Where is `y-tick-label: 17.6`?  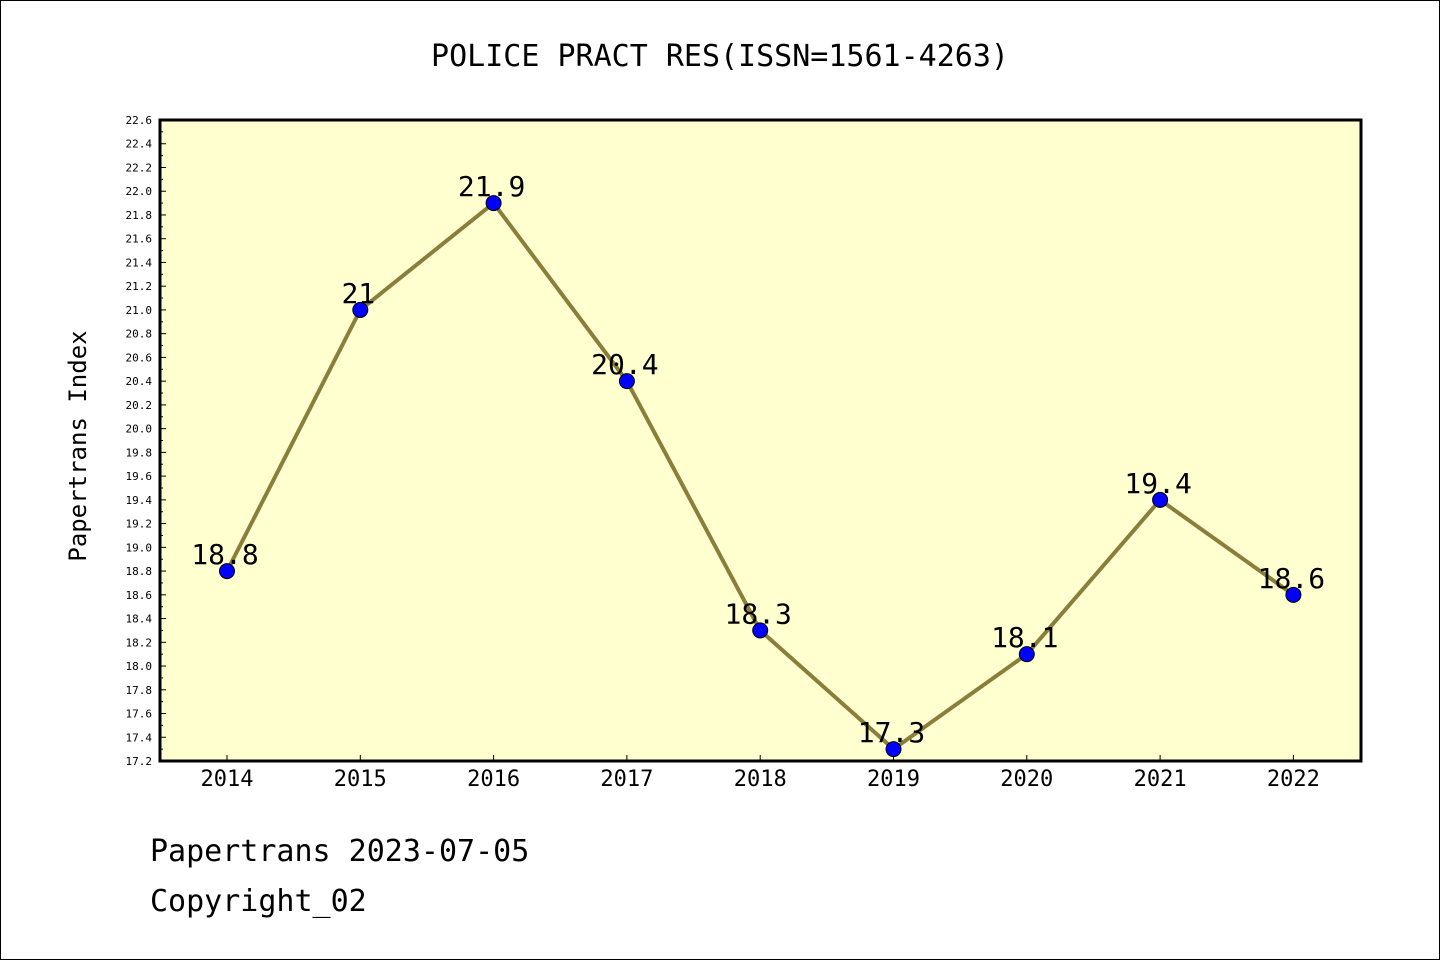
y-tick-label: 17.6 is located at coordinates (139, 714).